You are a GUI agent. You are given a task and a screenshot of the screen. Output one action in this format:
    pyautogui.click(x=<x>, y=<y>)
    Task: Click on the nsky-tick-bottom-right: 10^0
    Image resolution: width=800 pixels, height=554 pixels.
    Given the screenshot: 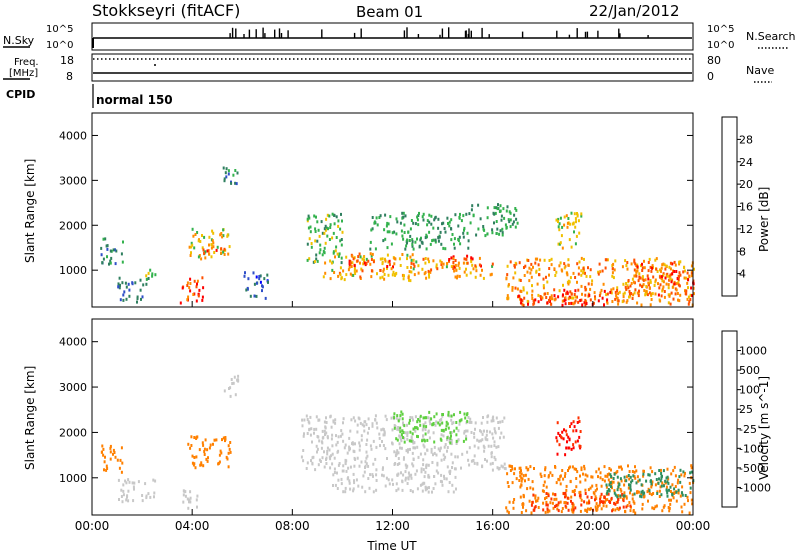 What is the action you would take?
    pyautogui.click(x=720, y=45)
    